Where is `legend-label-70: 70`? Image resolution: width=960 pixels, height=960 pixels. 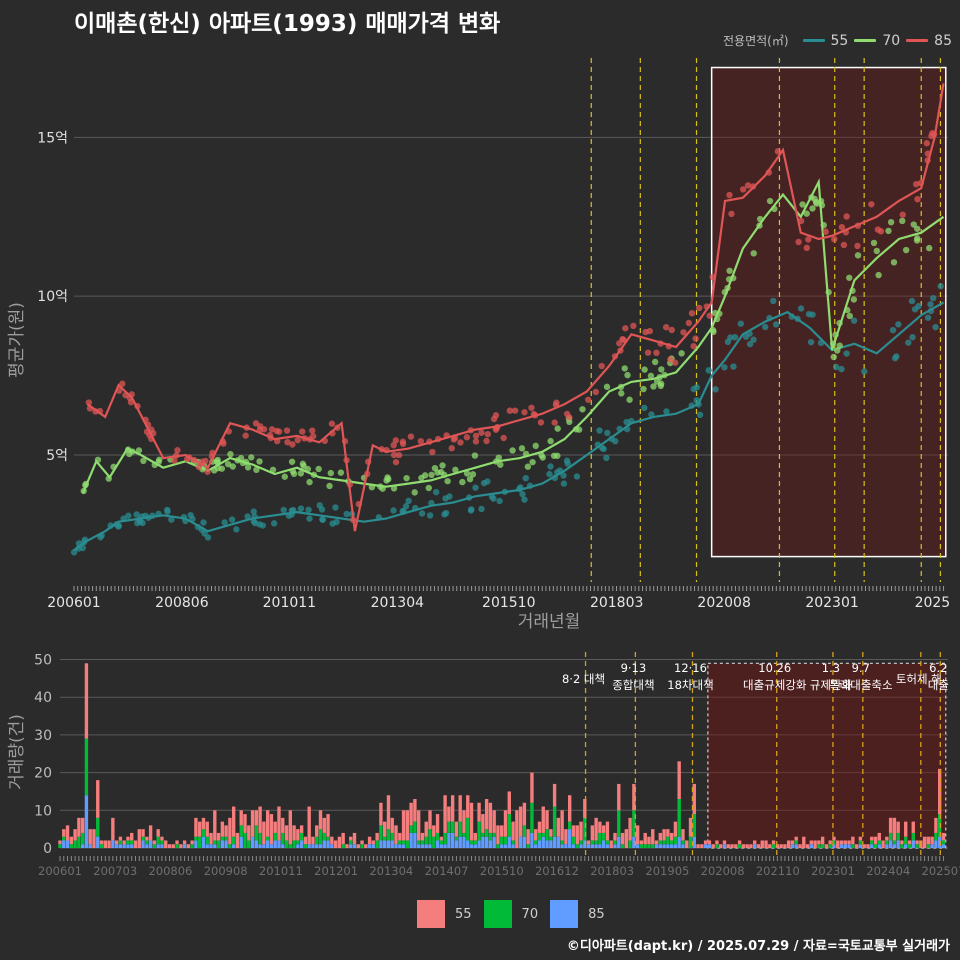
legend-label-70: 70 is located at coordinates (891, 40).